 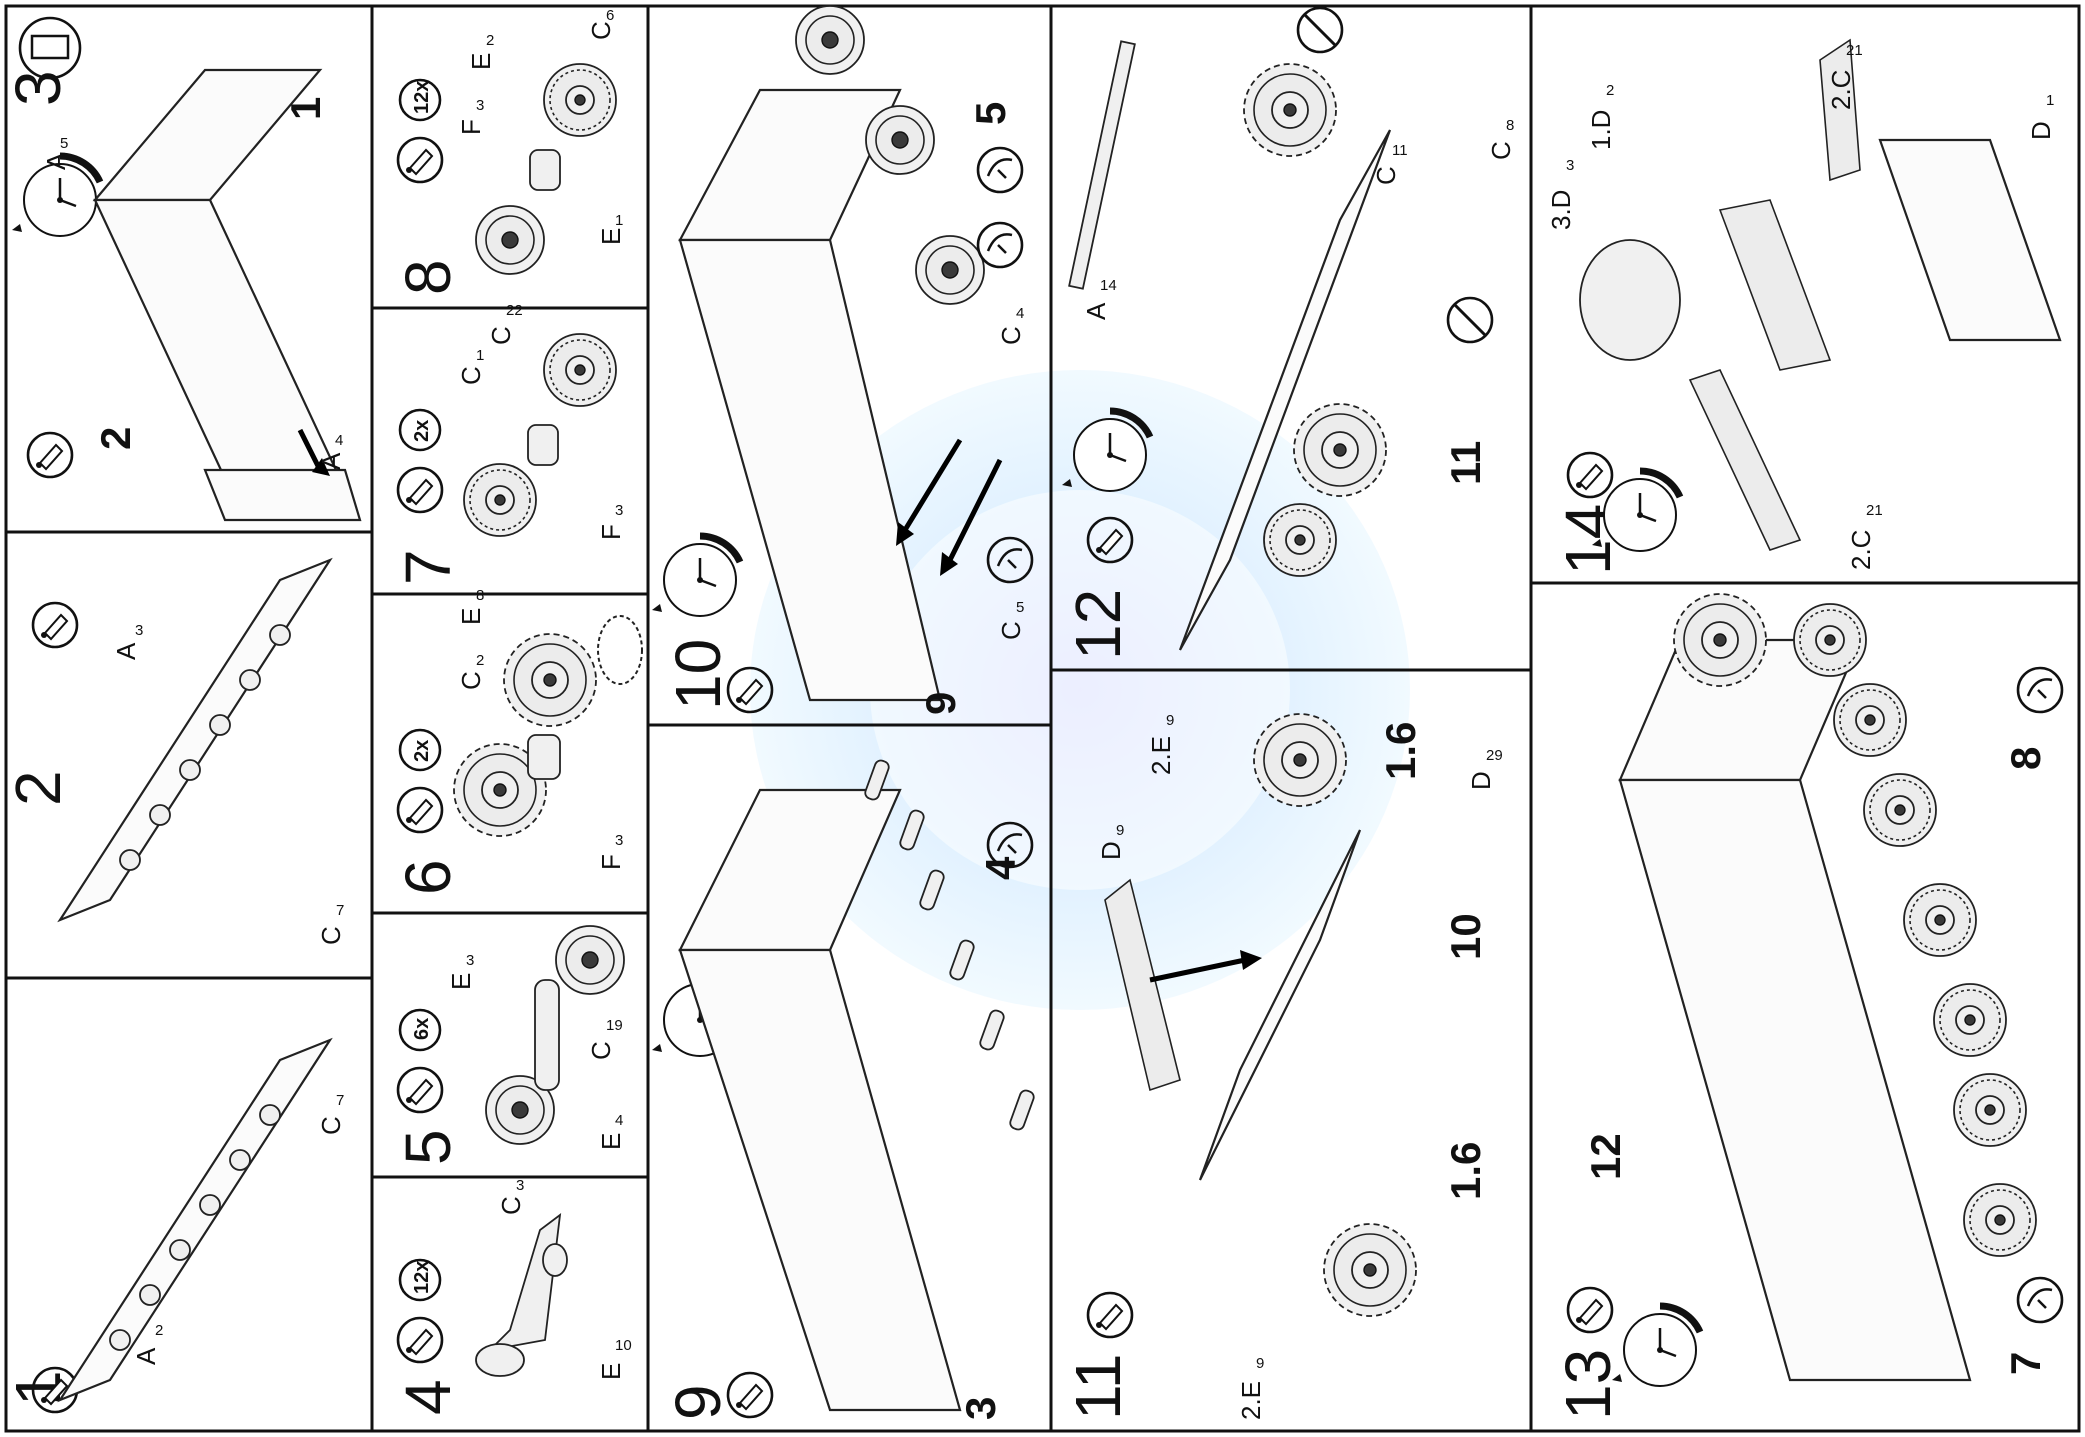 What do you see at coordinates (1098, 1387) in the screenshot?
I see `step-number: 11` at bounding box center [1098, 1387].